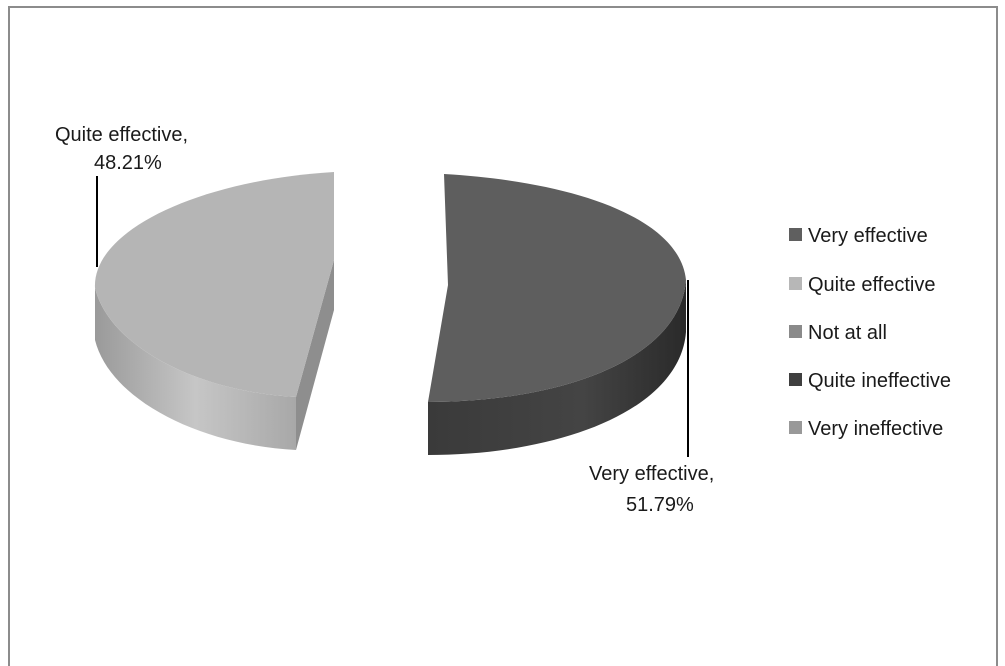  What do you see at coordinates (795, 379) in the screenshot?
I see `legend-swatch-quite-ineffective` at bounding box center [795, 379].